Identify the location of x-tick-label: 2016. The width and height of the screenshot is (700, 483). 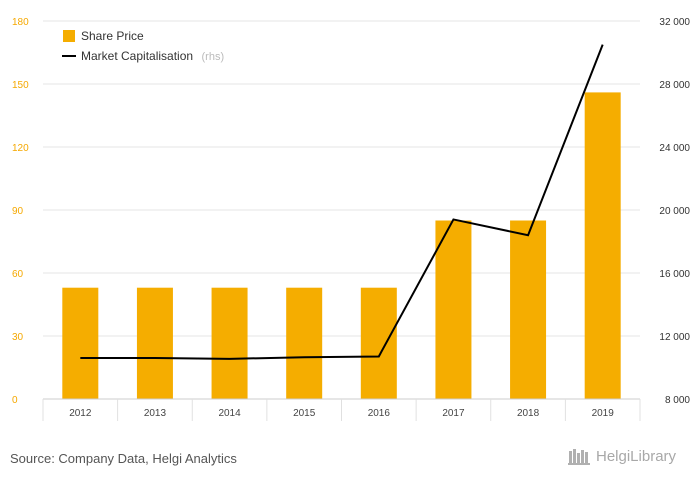
(379, 413).